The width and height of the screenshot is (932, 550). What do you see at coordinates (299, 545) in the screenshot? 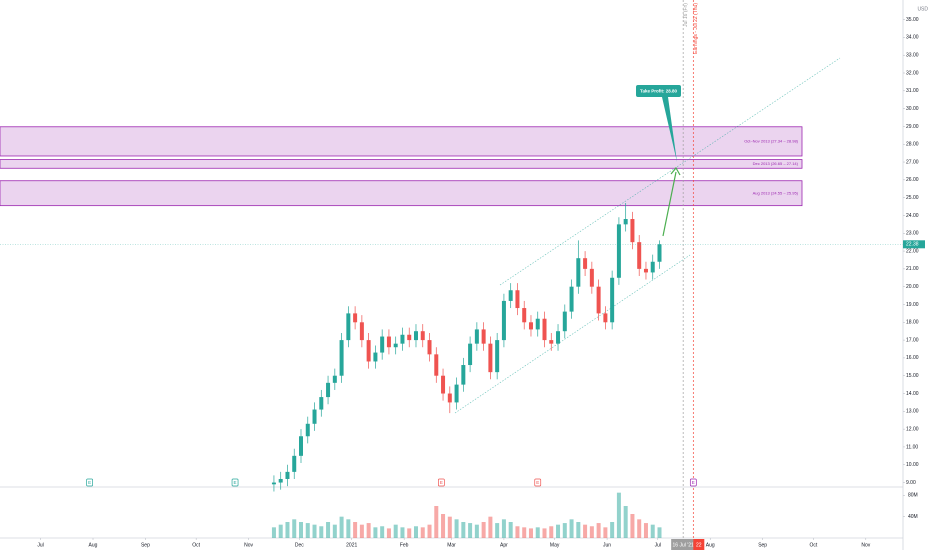
I see `x-tick-label: Dec` at bounding box center [299, 545].